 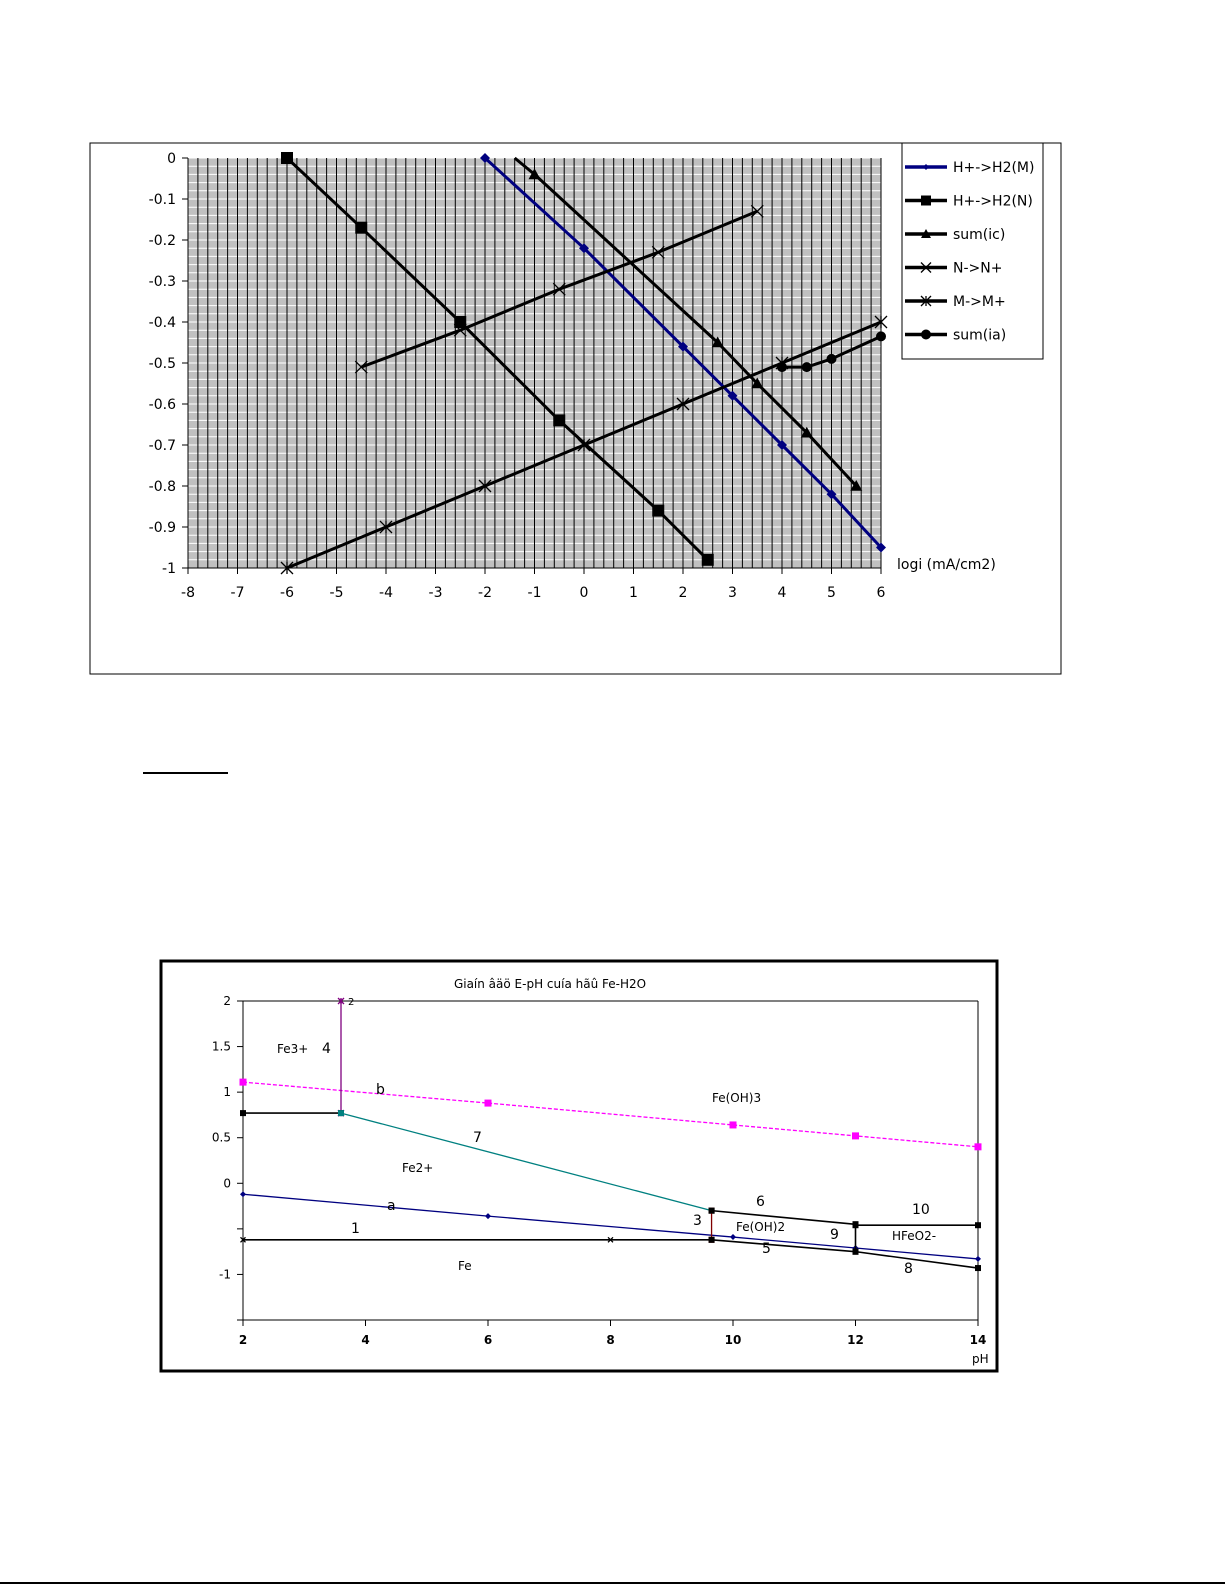 What do you see at coordinates (926, 267) in the screenshot?
I see `legend-marker-x` at bounding box center [926, 267].